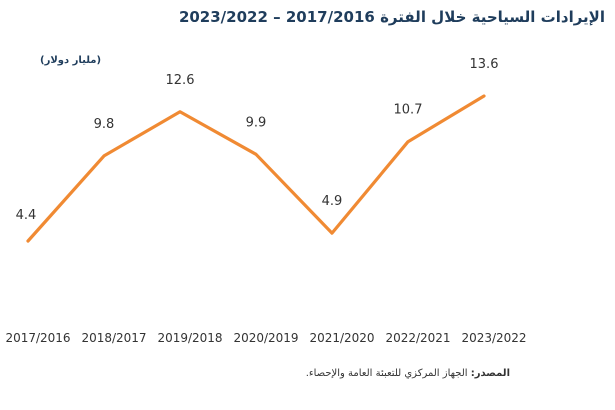 The image size is (615, 410). Describe the element at coordinates (104, 124) in the screenshot. I see `data-label: 9.8` at that location.